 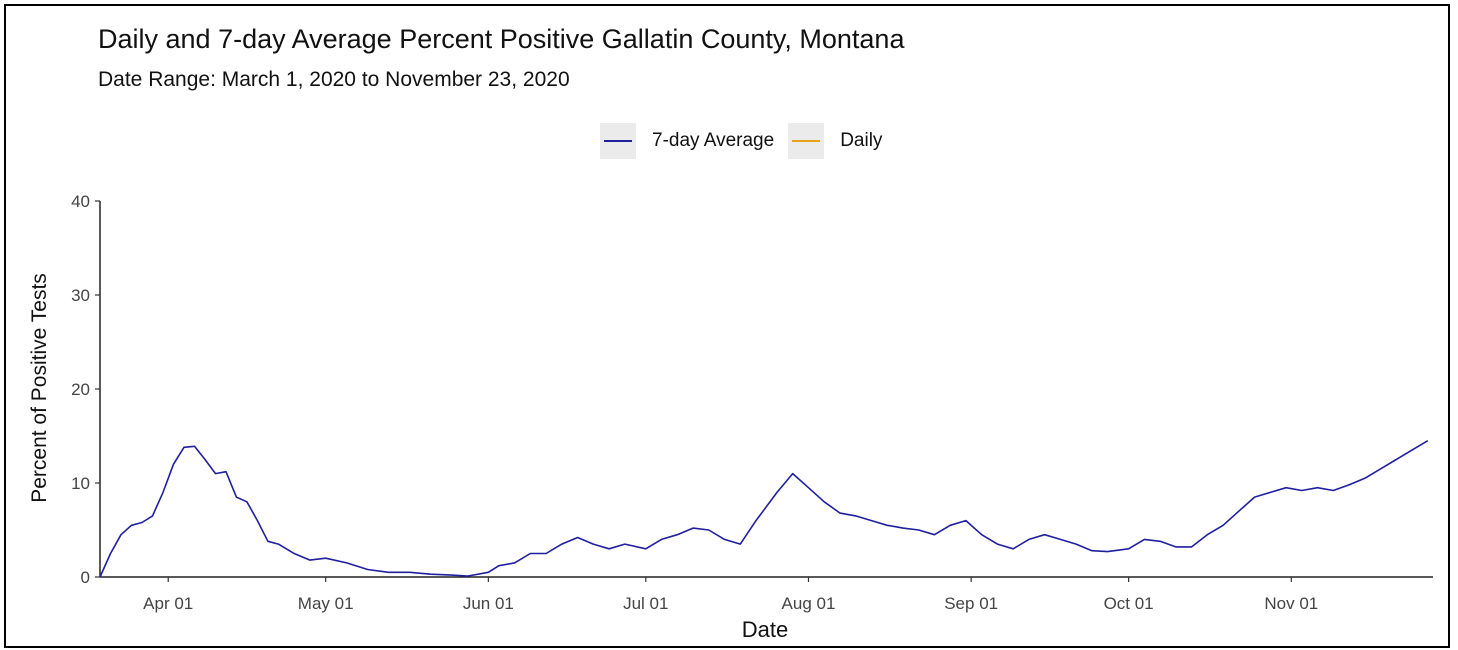 What do you see at coordinates (861, 140) in the screenshot?
I see `legend-label-daily: Daily` at bounding box center [861, 140].